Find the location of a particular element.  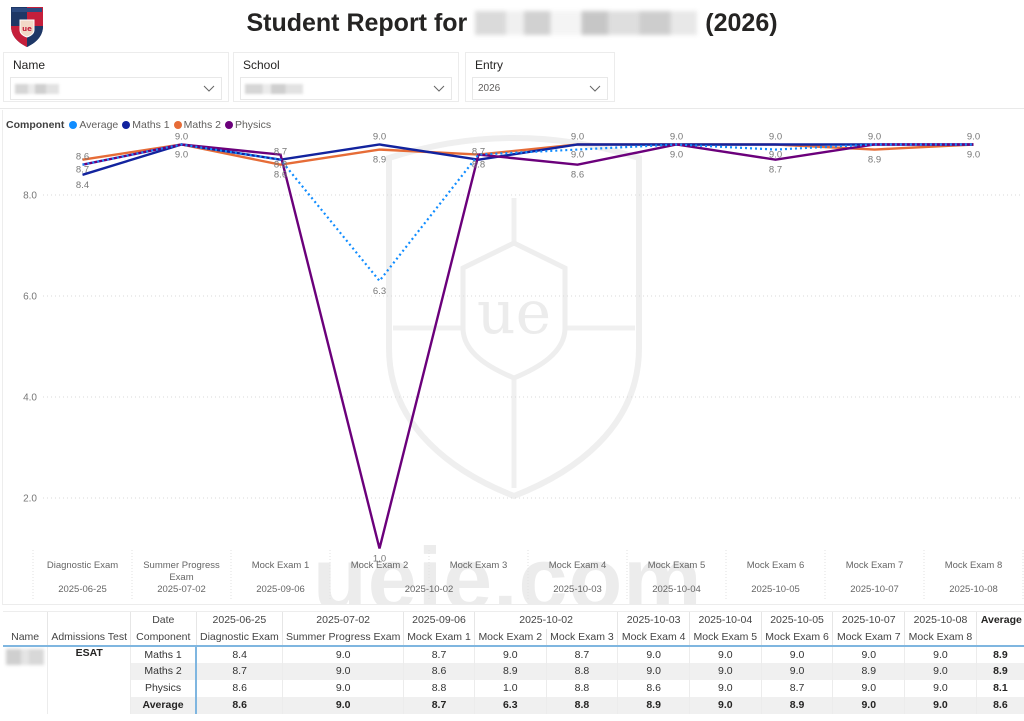

redacted-name-value is located at coordinates (37, 89).